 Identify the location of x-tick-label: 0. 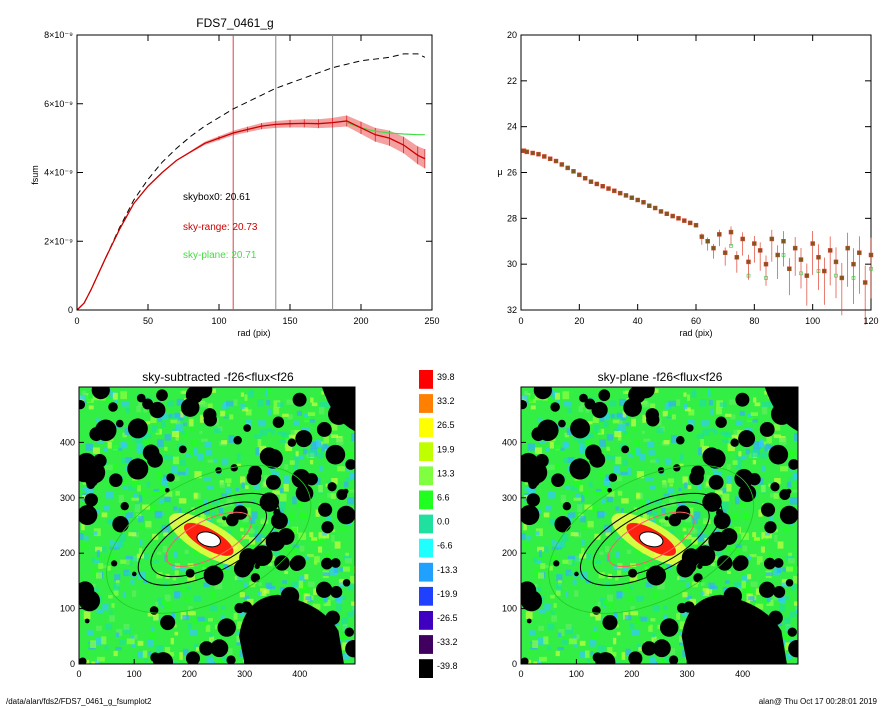
(520, 321).